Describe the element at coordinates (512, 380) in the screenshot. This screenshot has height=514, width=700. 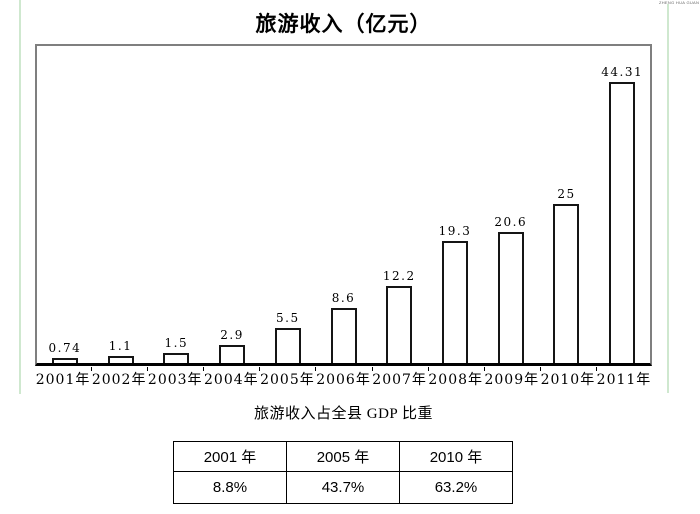
I see `x-axis-label: 2009年` at that location.